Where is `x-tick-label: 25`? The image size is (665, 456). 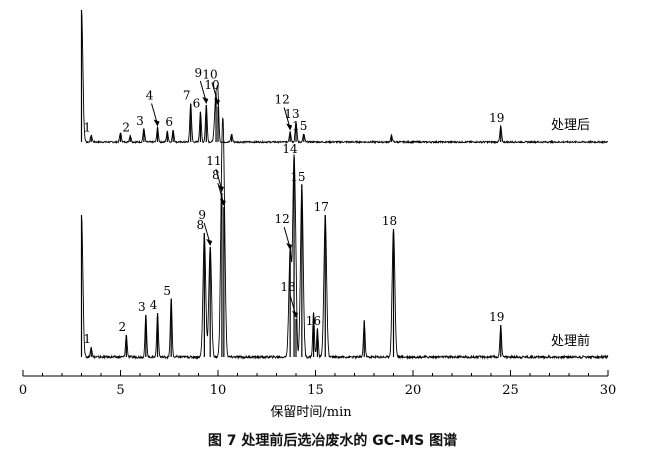
x-tick-label: 25 is located at coordinates (510, 390).